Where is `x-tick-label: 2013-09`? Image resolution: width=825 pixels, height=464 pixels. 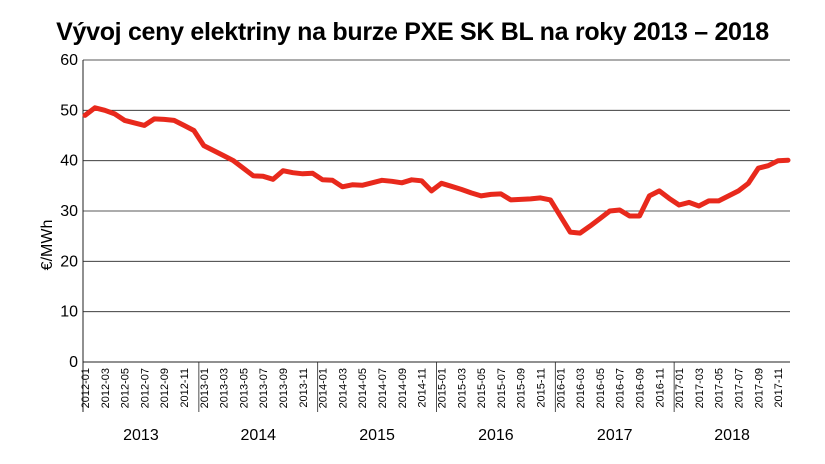 x-tick-label: 2013-09 is located at coordinates (284, 388).